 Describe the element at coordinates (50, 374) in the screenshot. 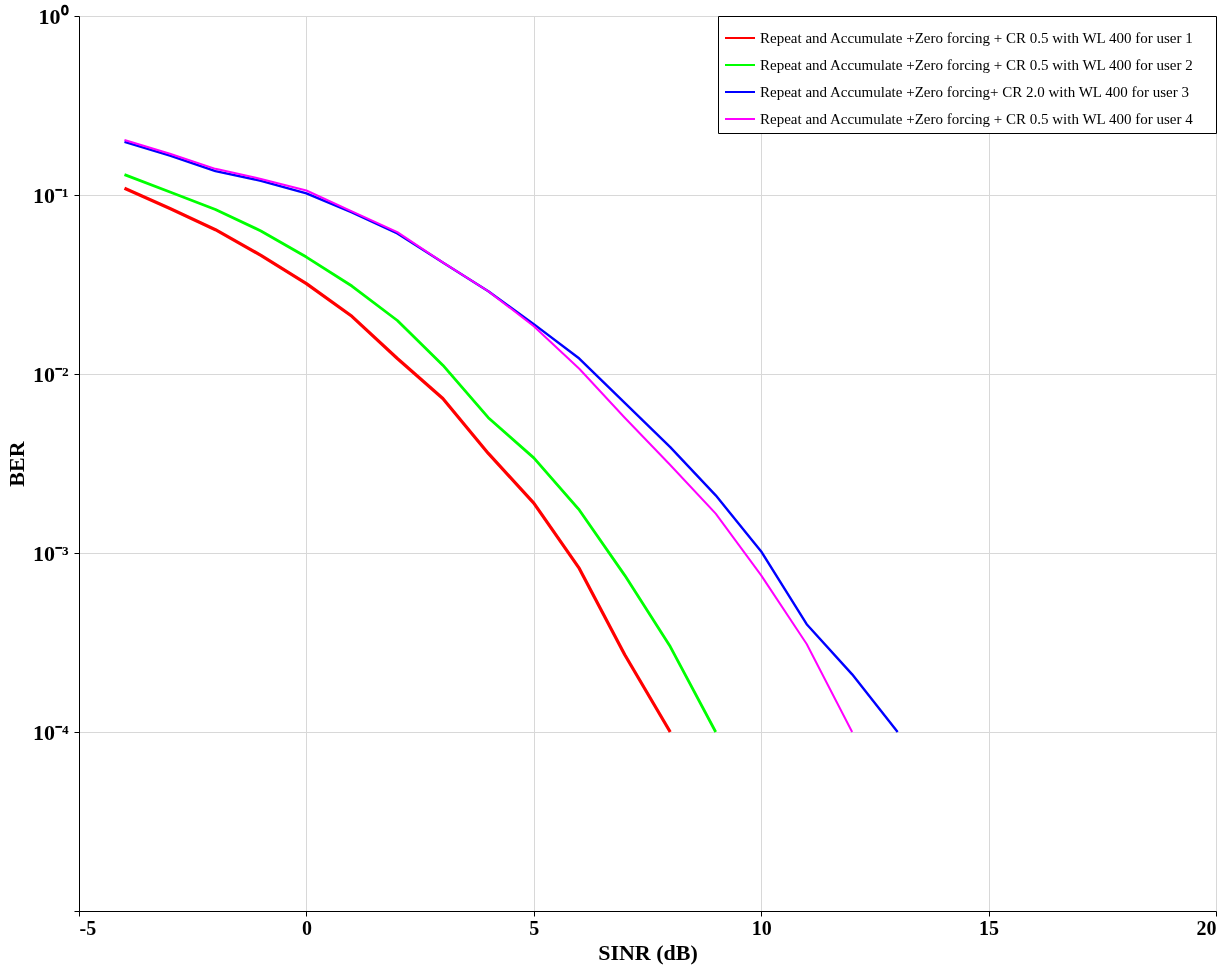

I see `y-tick-label: 10⁻²` at that location.